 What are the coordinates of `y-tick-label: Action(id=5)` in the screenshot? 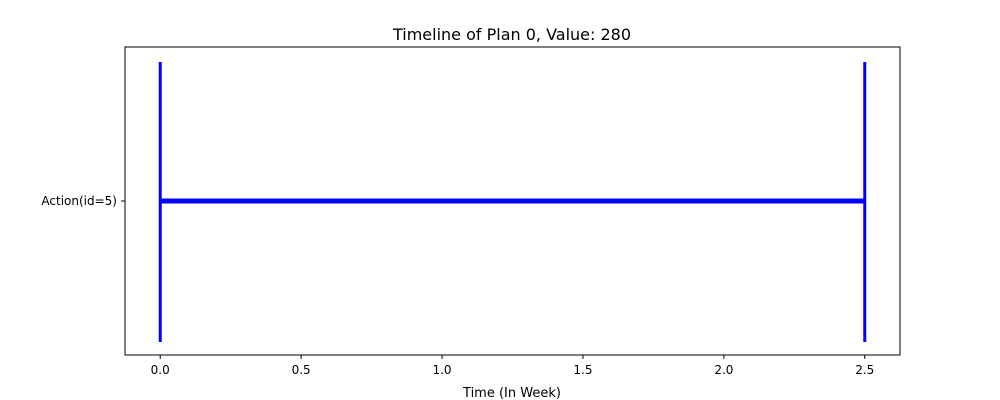 It's located at (79, 201).